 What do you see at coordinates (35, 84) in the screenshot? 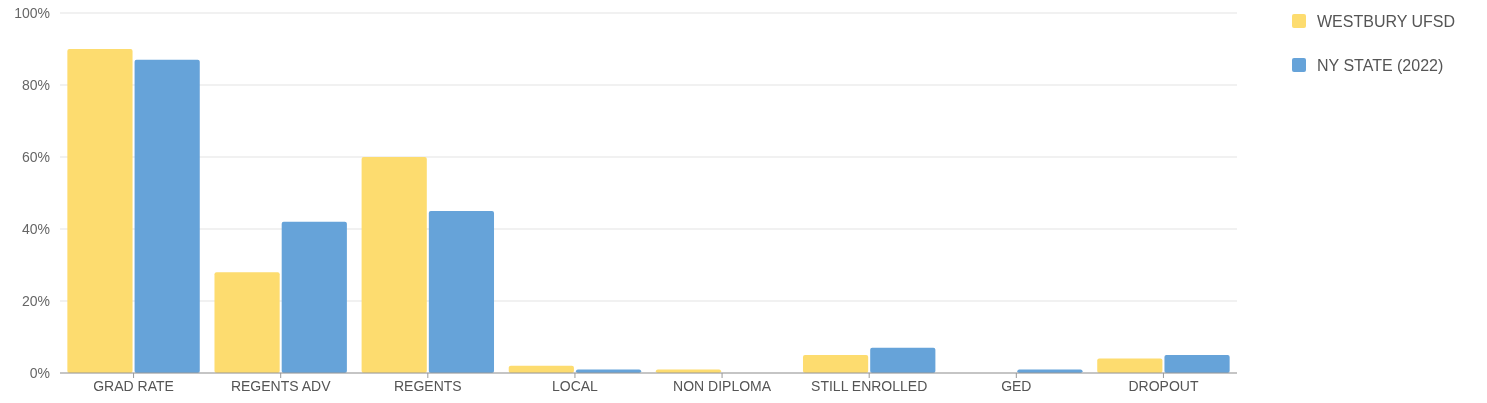
I see `y-tick-label: 80%` at bounding box center [35, 84].